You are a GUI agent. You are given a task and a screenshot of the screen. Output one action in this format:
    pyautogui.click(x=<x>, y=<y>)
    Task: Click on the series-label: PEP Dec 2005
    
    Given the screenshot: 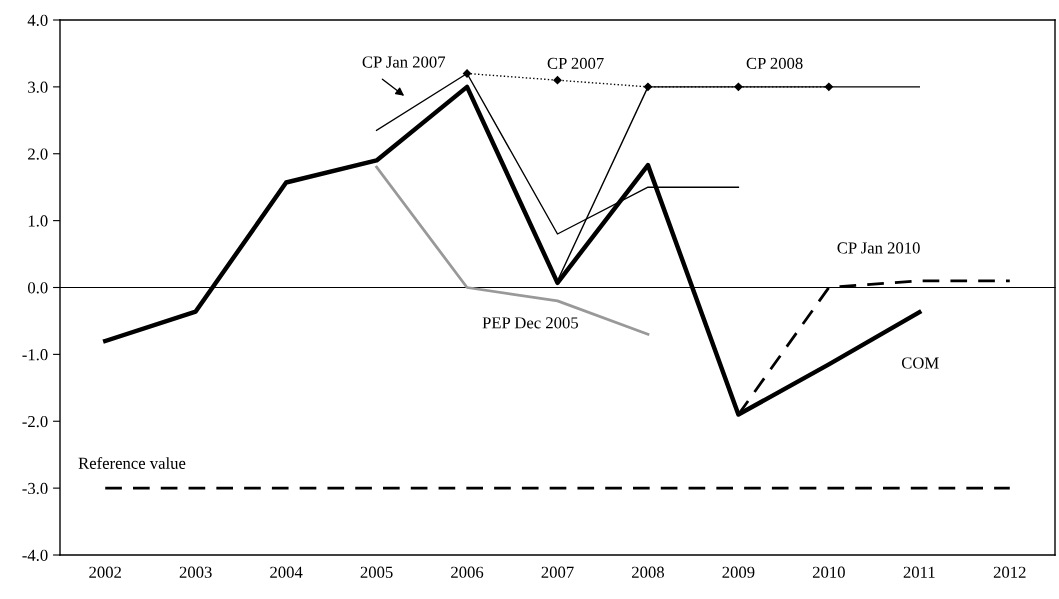 What is the action you would take?
    pyautogui.click(x=530, y=323)
    